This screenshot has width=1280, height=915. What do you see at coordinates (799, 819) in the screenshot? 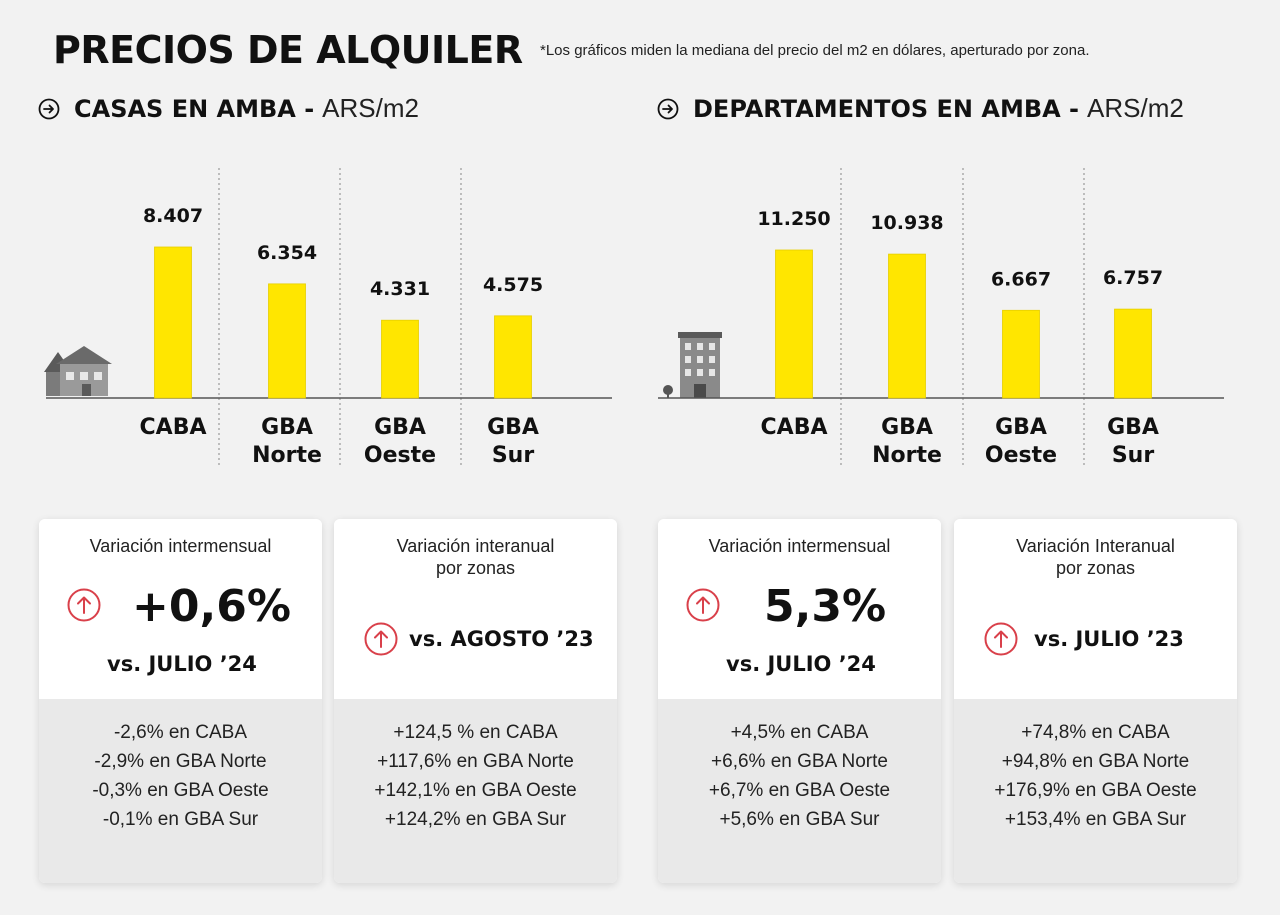
I see `card-detail-line: +5,6% en GBA Sur` at bounding box center [799, 819].